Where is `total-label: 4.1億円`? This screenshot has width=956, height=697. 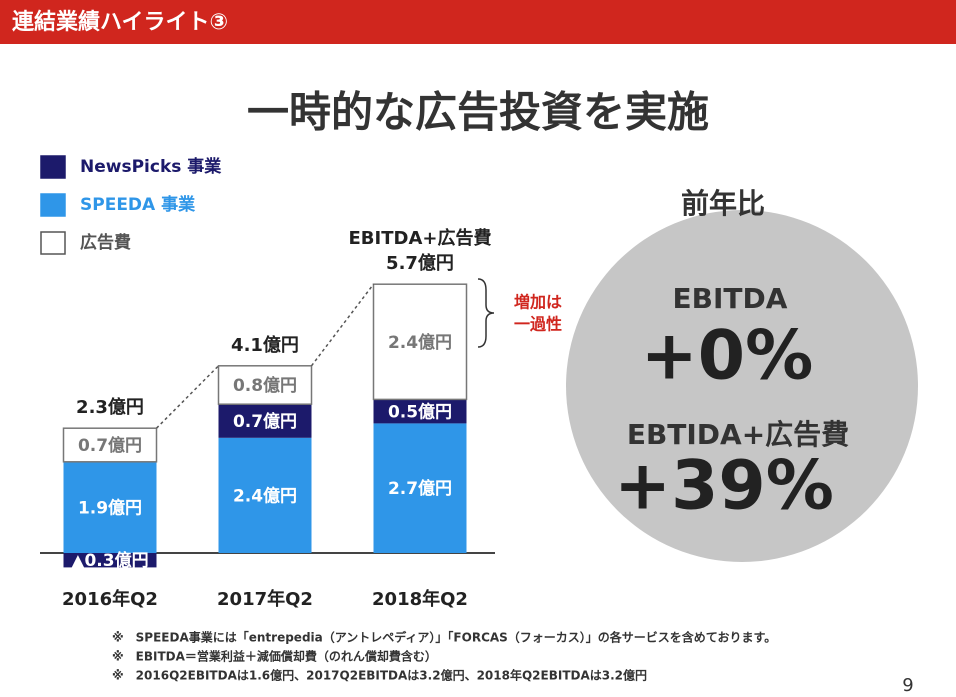 total-label: 4.1億円 is located at coordinates (265, 345).